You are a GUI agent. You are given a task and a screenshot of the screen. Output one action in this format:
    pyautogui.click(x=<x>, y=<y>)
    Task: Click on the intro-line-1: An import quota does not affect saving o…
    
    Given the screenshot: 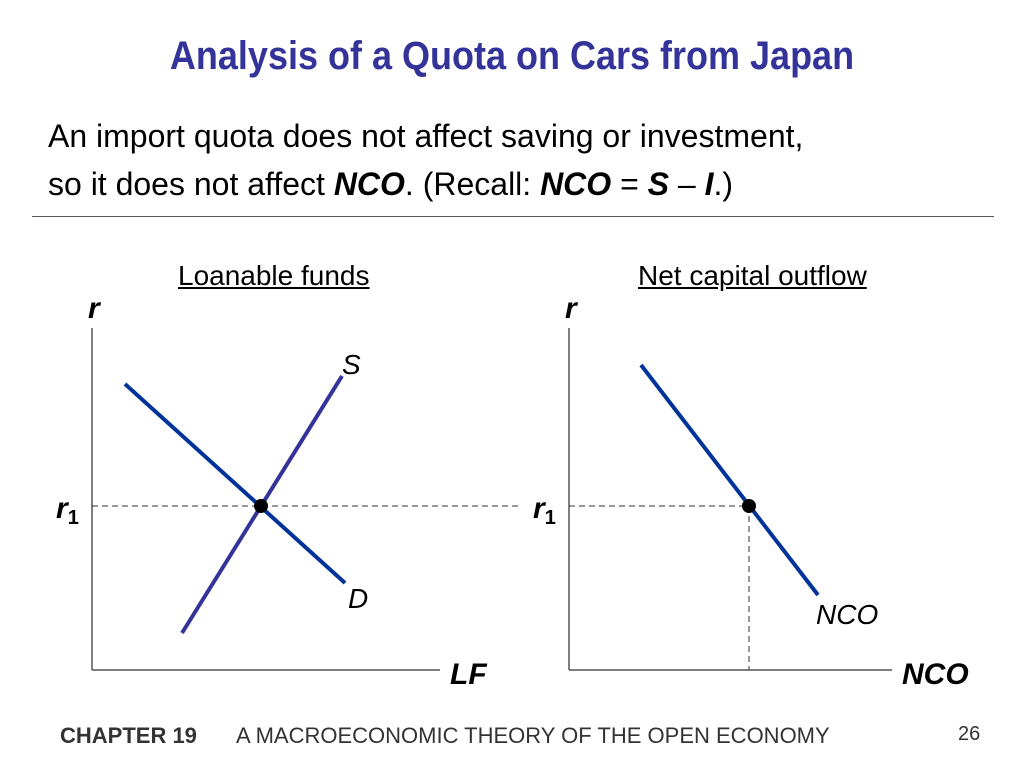 What is the action you would take?
    pyautogui.click(x=426, y=136)
    